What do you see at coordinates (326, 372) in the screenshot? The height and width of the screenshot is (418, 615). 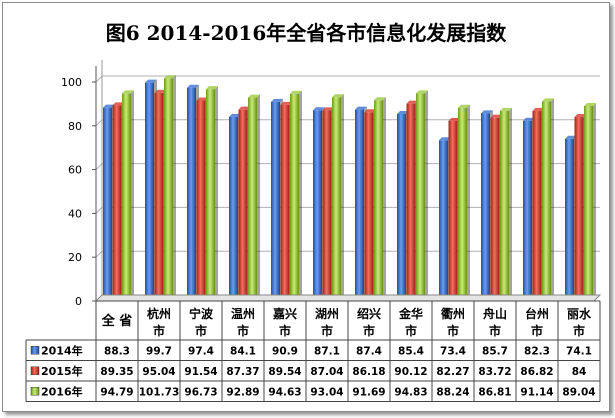 I see `data-label: 87.04` at bounding box center [326, 372].